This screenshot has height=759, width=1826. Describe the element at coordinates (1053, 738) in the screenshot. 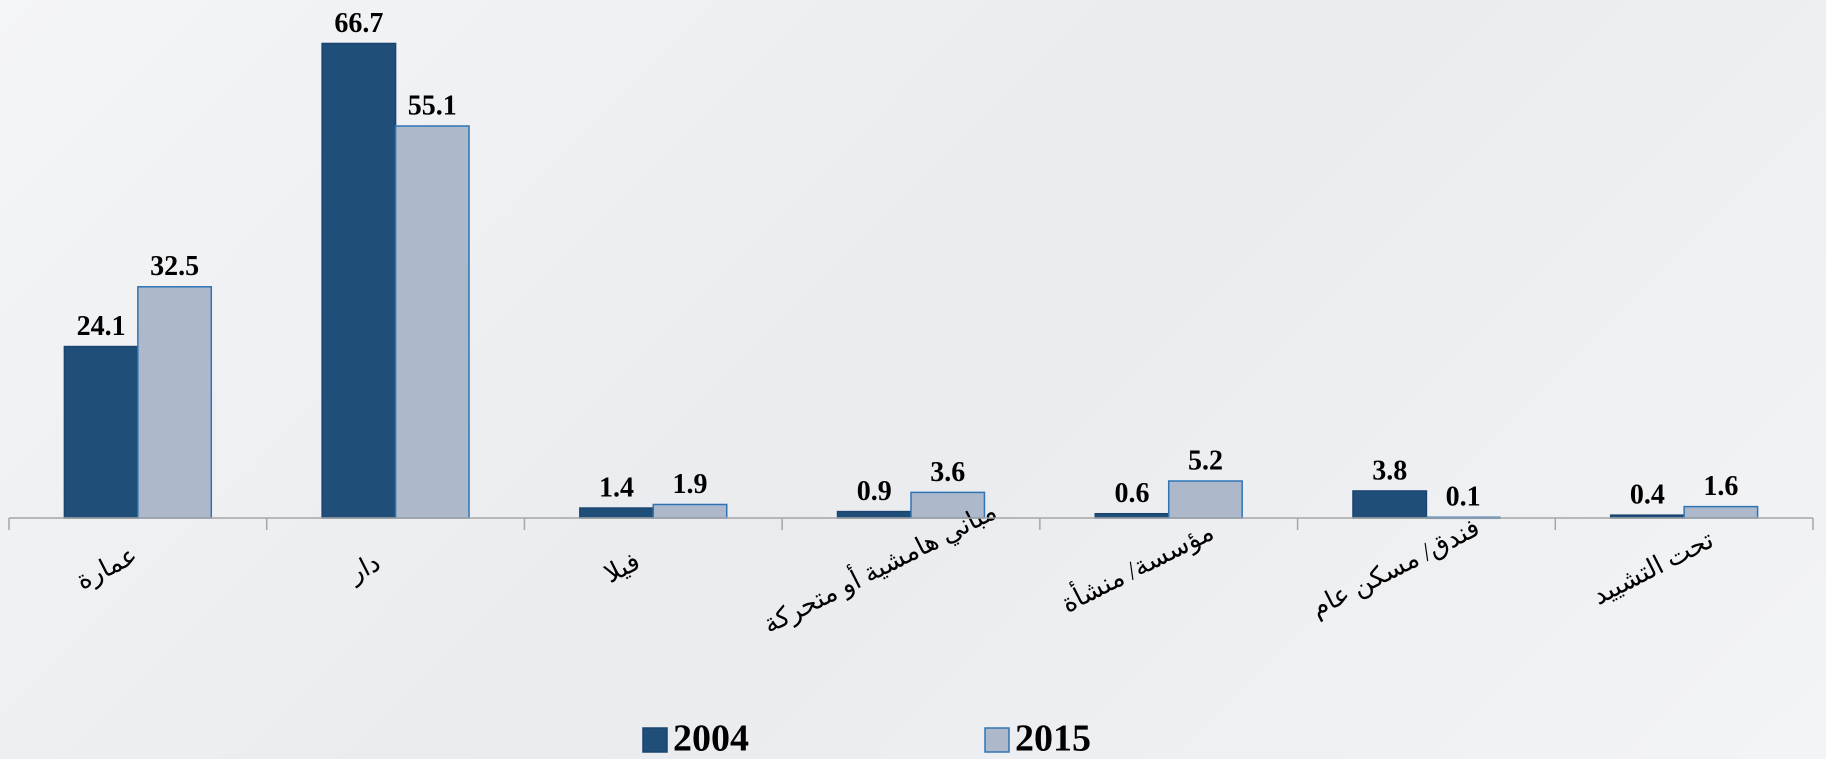

I see `legend-label: 2015` at that location.